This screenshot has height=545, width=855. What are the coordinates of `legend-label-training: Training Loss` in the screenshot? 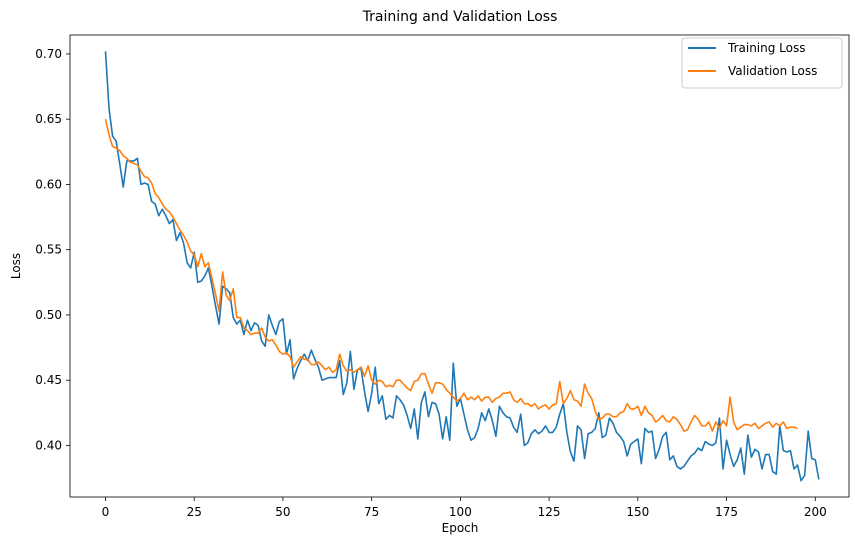 It's located at (766, 48).